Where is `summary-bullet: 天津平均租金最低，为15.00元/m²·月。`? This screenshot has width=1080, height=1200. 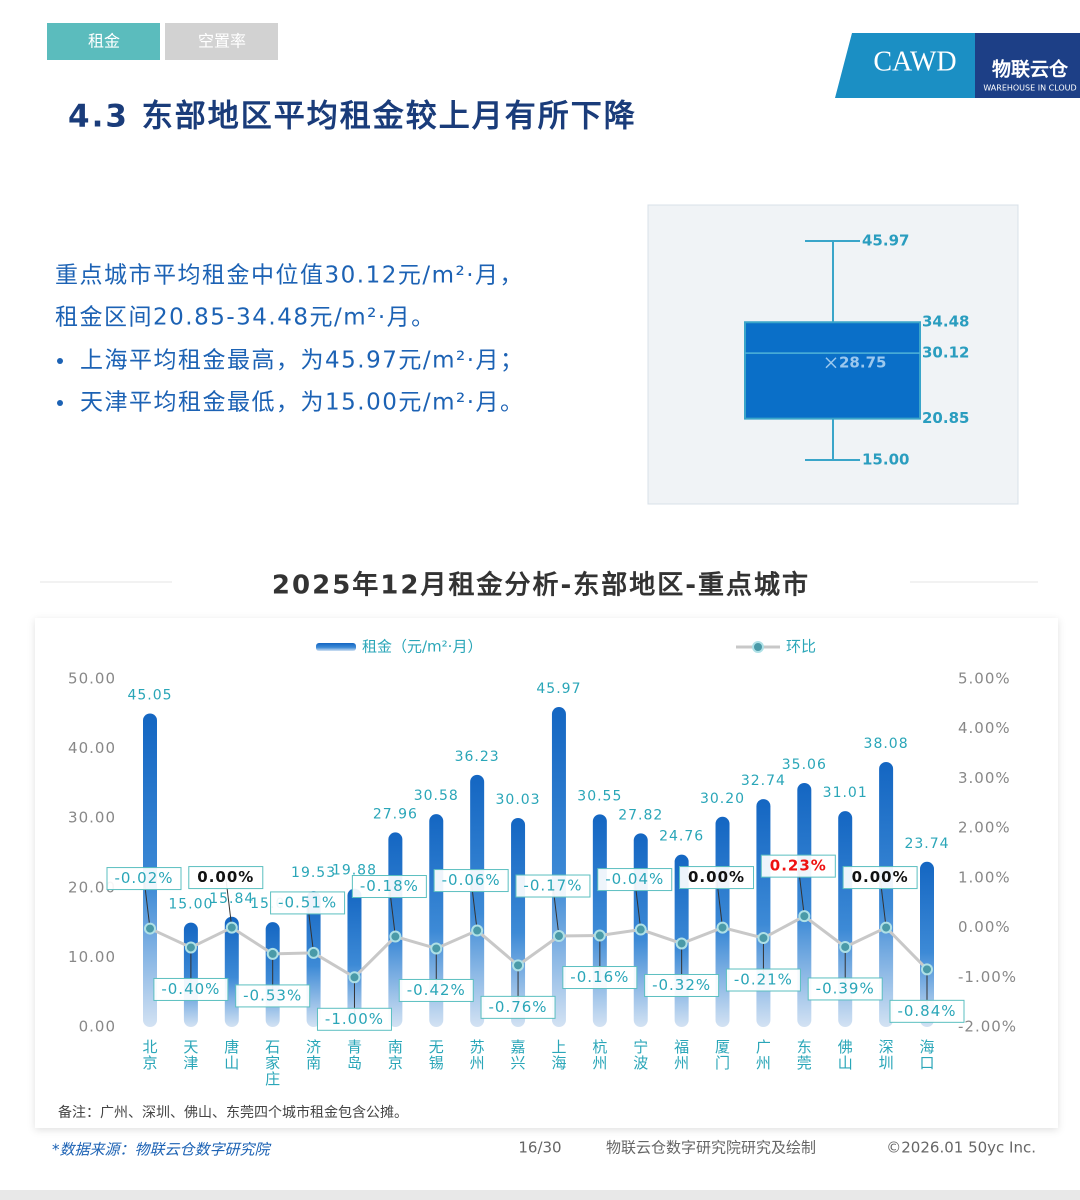 summary-bullet: 天津平均租金最低，为15.00元/m²·月。 is located at coordinates (302, 403).